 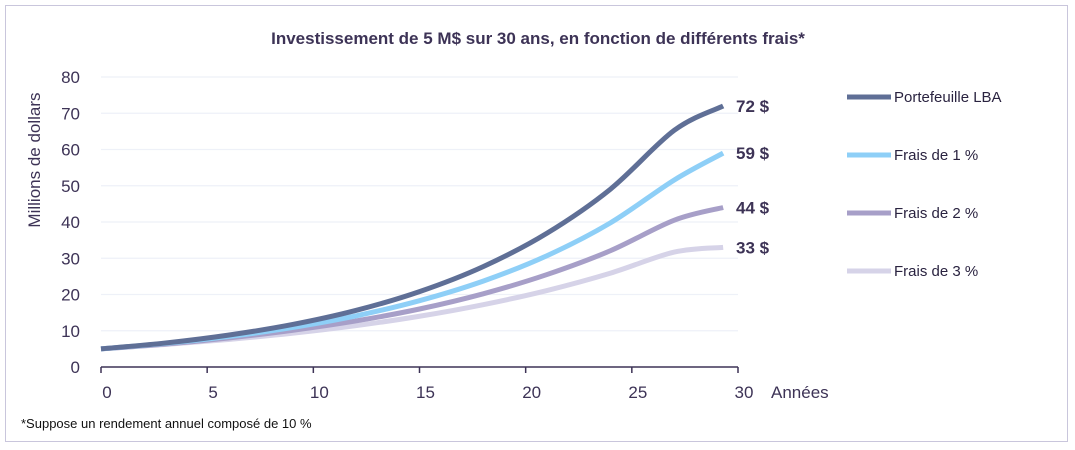 What do you see at coordinates (753, 153) in the screenshot?
I see `end-value-label: 59 $` at bounding box center [753, 153].